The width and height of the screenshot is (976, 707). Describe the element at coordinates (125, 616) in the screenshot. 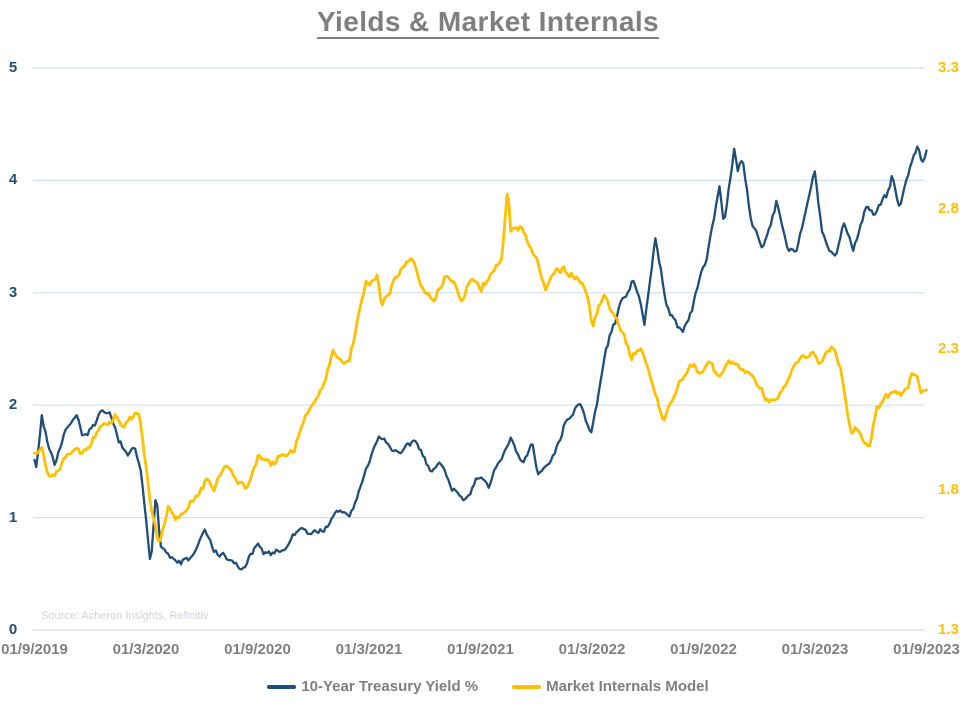

I see `source-note: Source: Acheron Insights, Refinitiv` at that location.